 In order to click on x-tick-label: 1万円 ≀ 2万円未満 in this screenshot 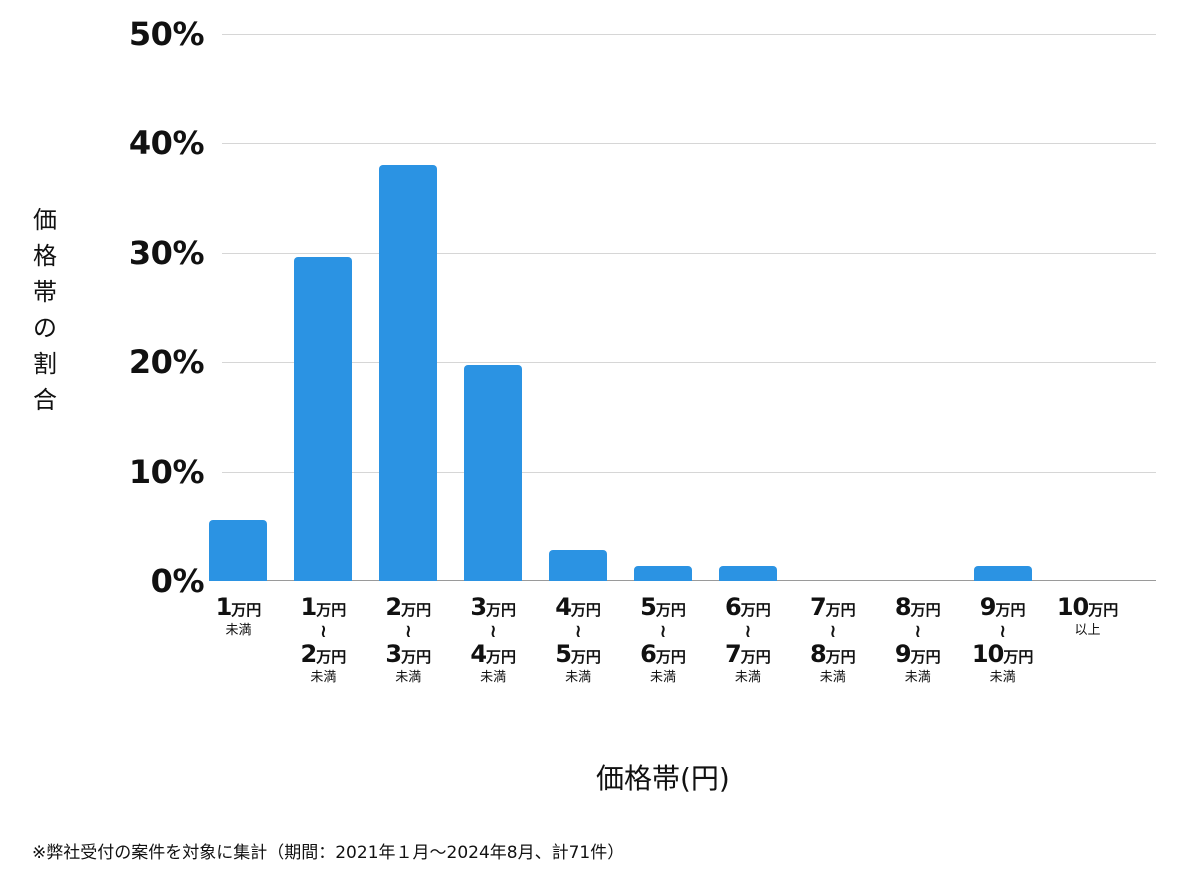, I will do `click(323, 639)`.